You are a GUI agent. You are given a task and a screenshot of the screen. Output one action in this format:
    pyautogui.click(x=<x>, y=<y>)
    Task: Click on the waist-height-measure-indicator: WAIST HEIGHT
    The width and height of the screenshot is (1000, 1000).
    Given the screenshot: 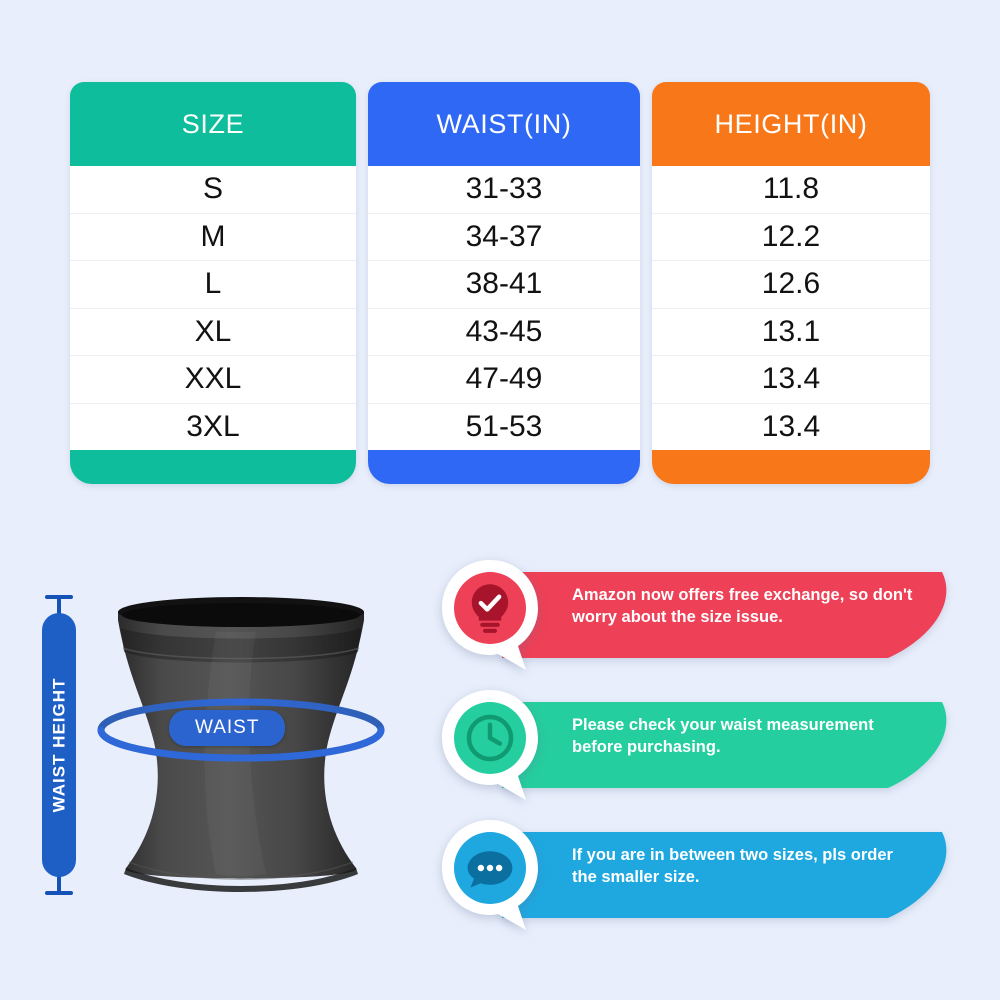 What is the action you would take?
    pyautogui.click(x=59, y=745)
    